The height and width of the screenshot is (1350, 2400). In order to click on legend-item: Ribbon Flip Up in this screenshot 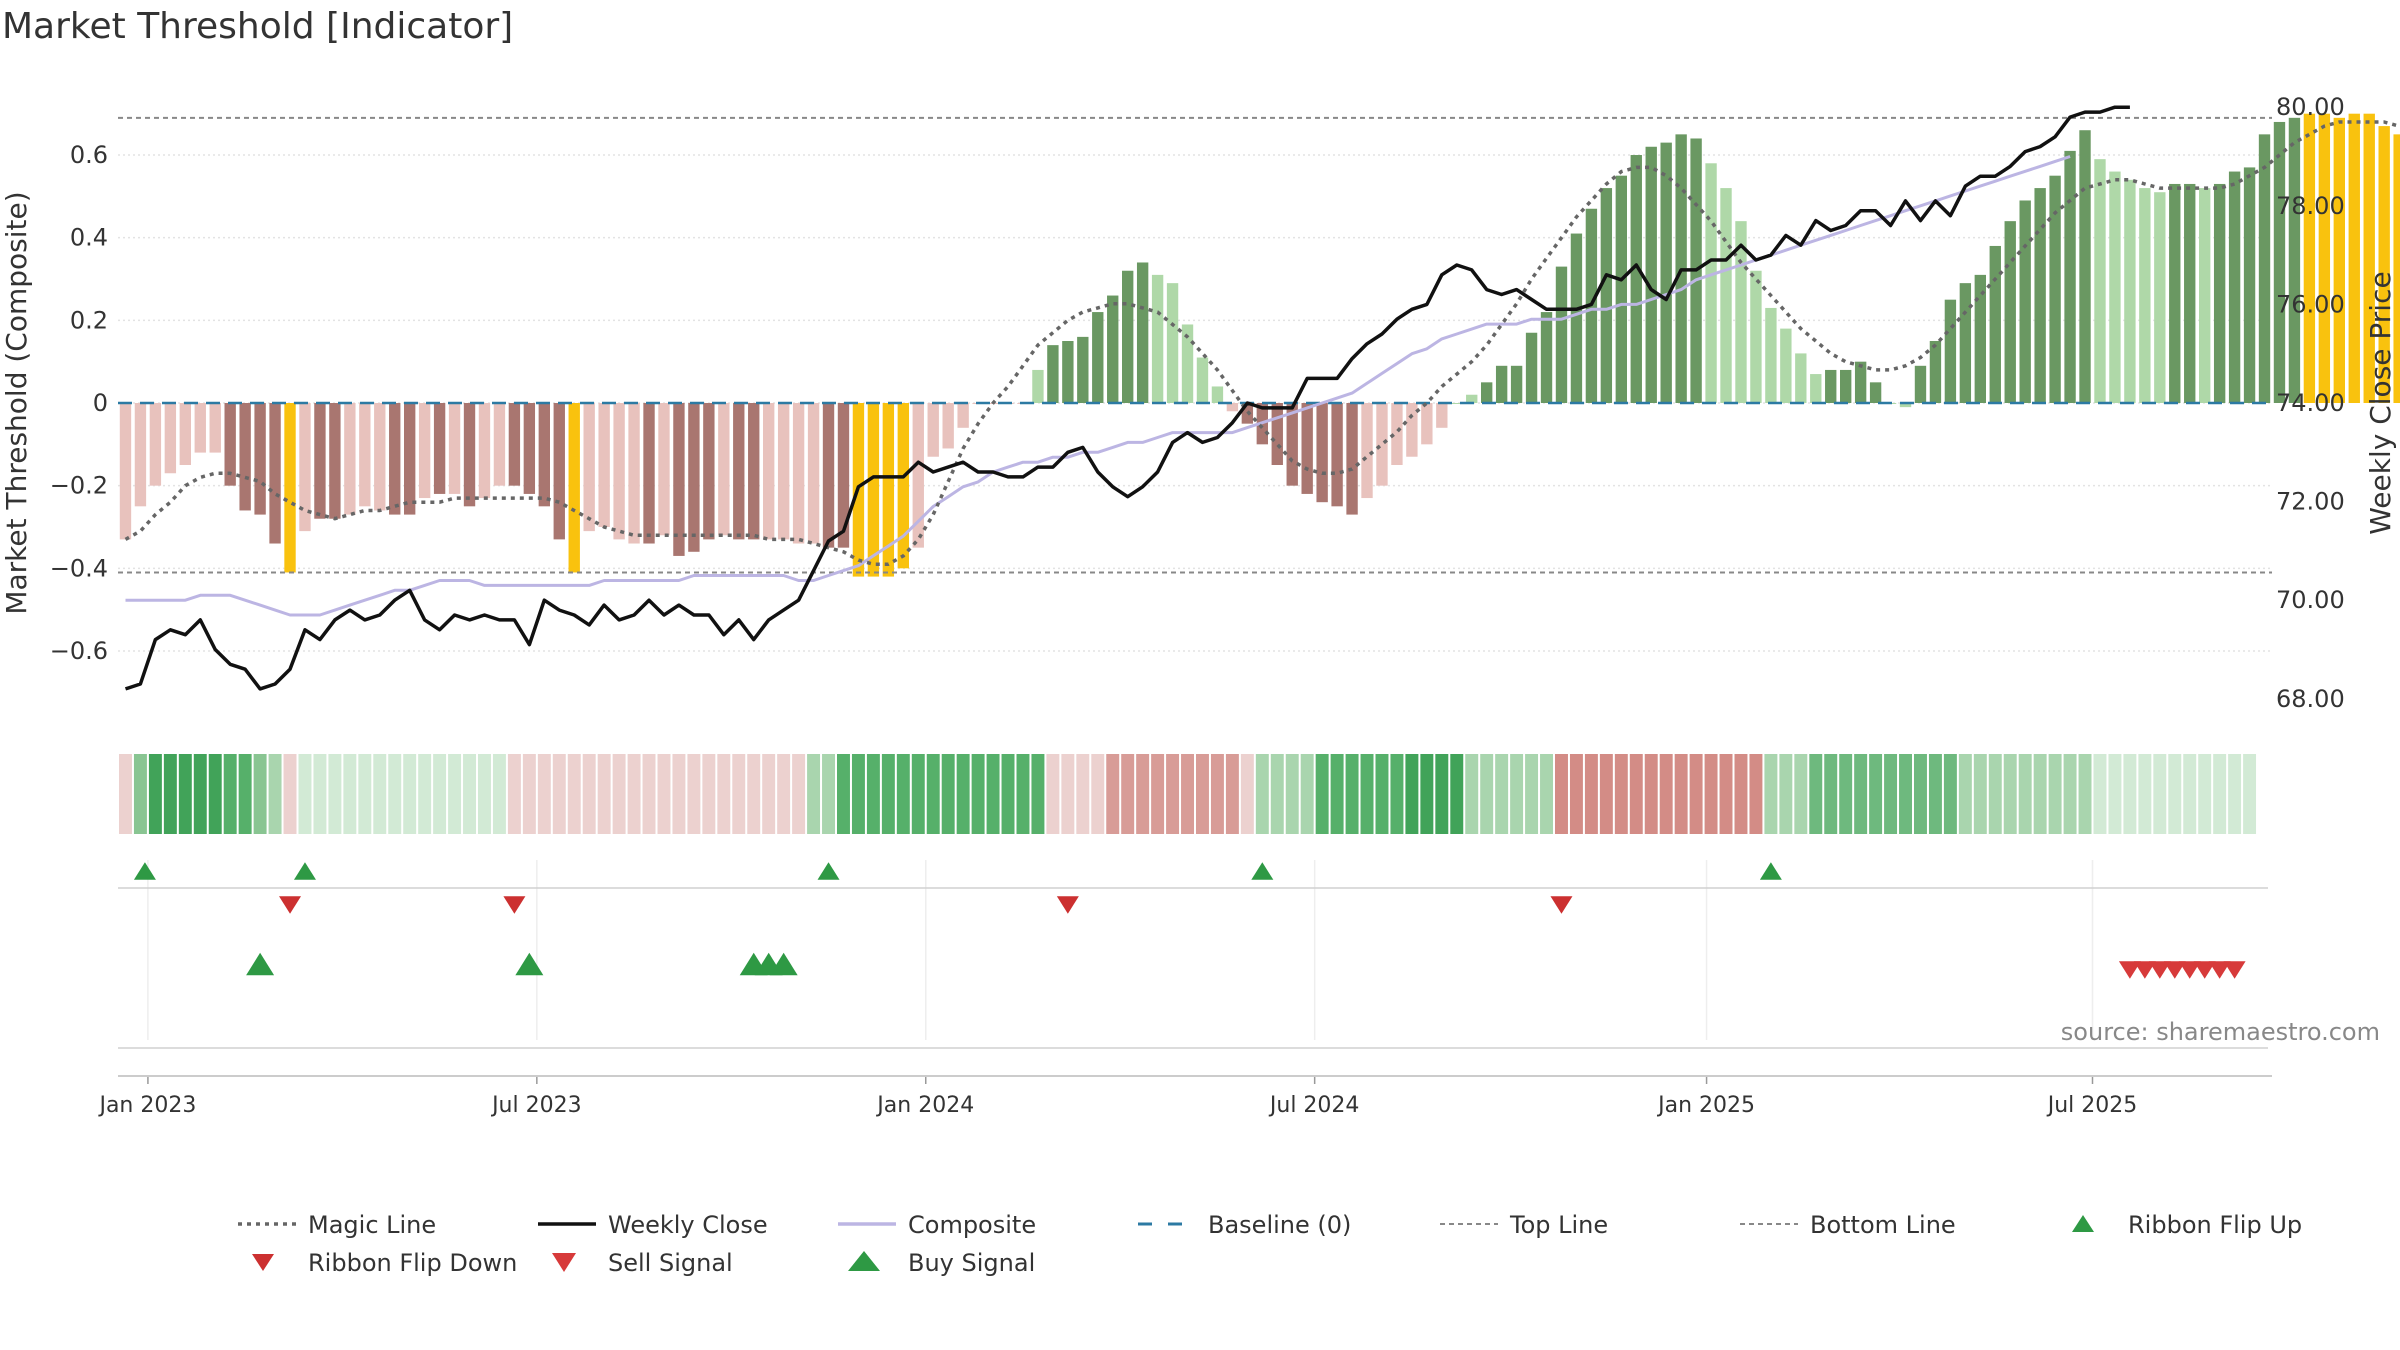, I will do `click(2187, 1225)`.